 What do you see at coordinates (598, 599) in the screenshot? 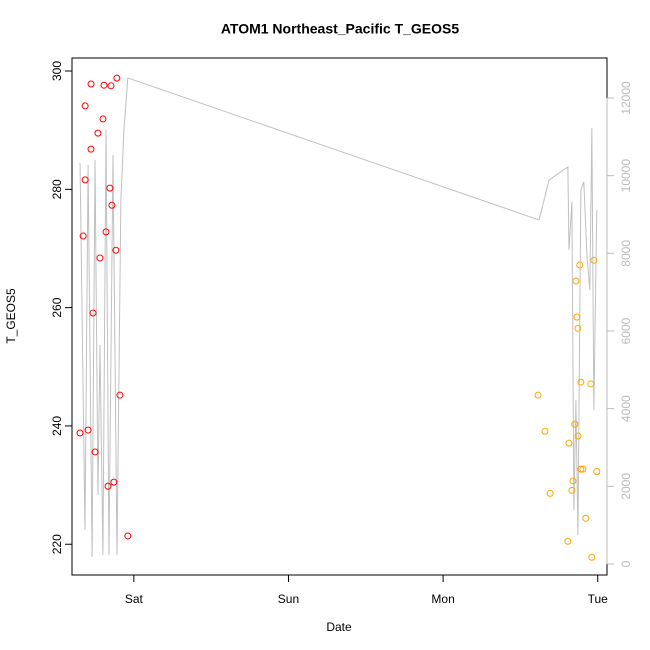
I see `x-tick-label: Tue` at bounding box center [598, 599].